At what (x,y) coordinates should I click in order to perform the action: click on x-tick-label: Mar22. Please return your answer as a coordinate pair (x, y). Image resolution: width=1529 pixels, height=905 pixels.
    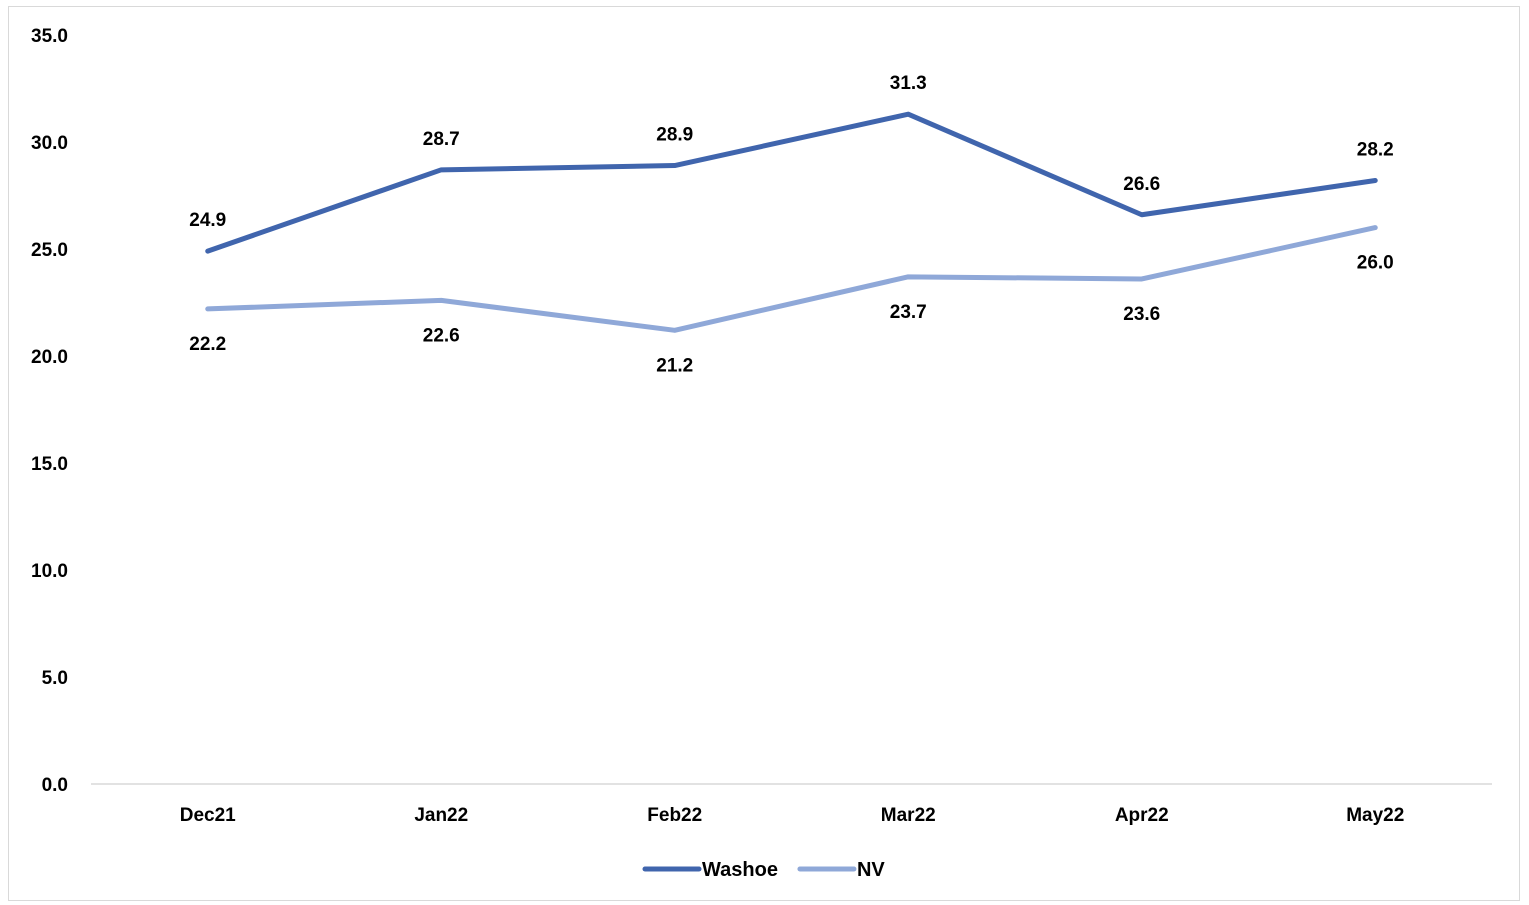
    Looking at the image, I should click on (908, 815).